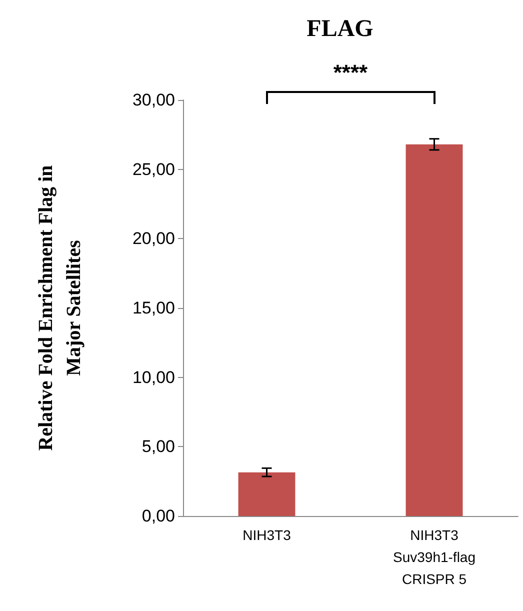 The width and height of the screenshot is (523, 611). I want to click on y-tick-label: 10,00, so click(153, 377).